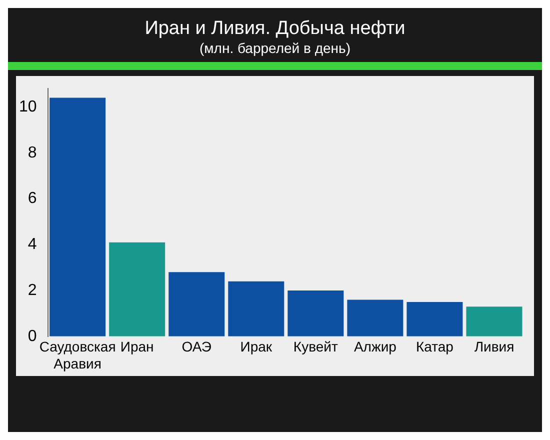 Image resolution: width=550 pixels, height=440 pixels. What do you see at coordinates (32, 290) in the screenshot?
I see `y-tick-label: 2` at bounding box center [32, 290].